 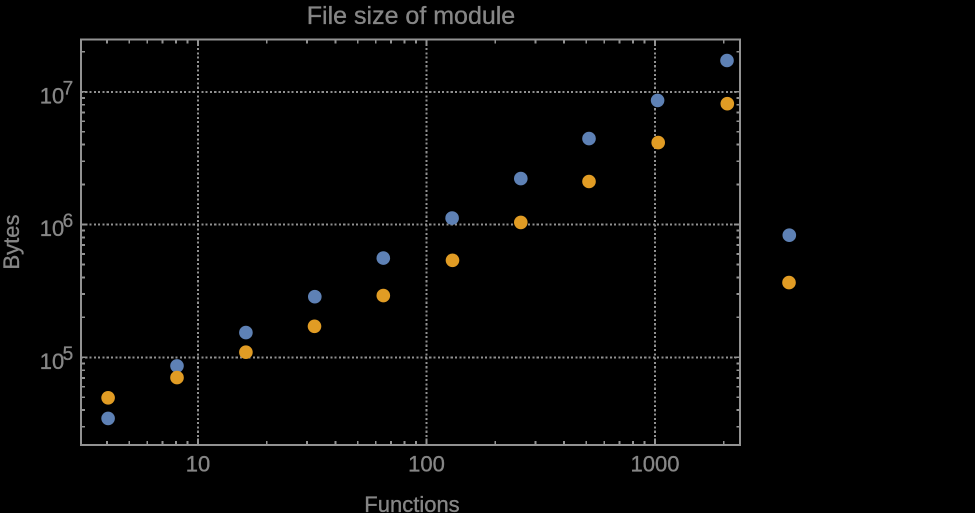 I want to click on svg-text: Bytes, so click(x=12, y=241).